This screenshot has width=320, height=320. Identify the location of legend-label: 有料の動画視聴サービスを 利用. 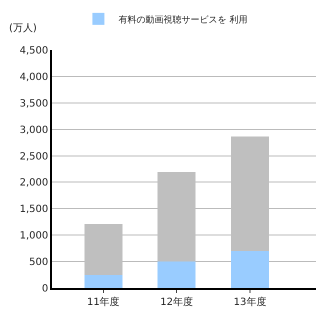
(183, 20).